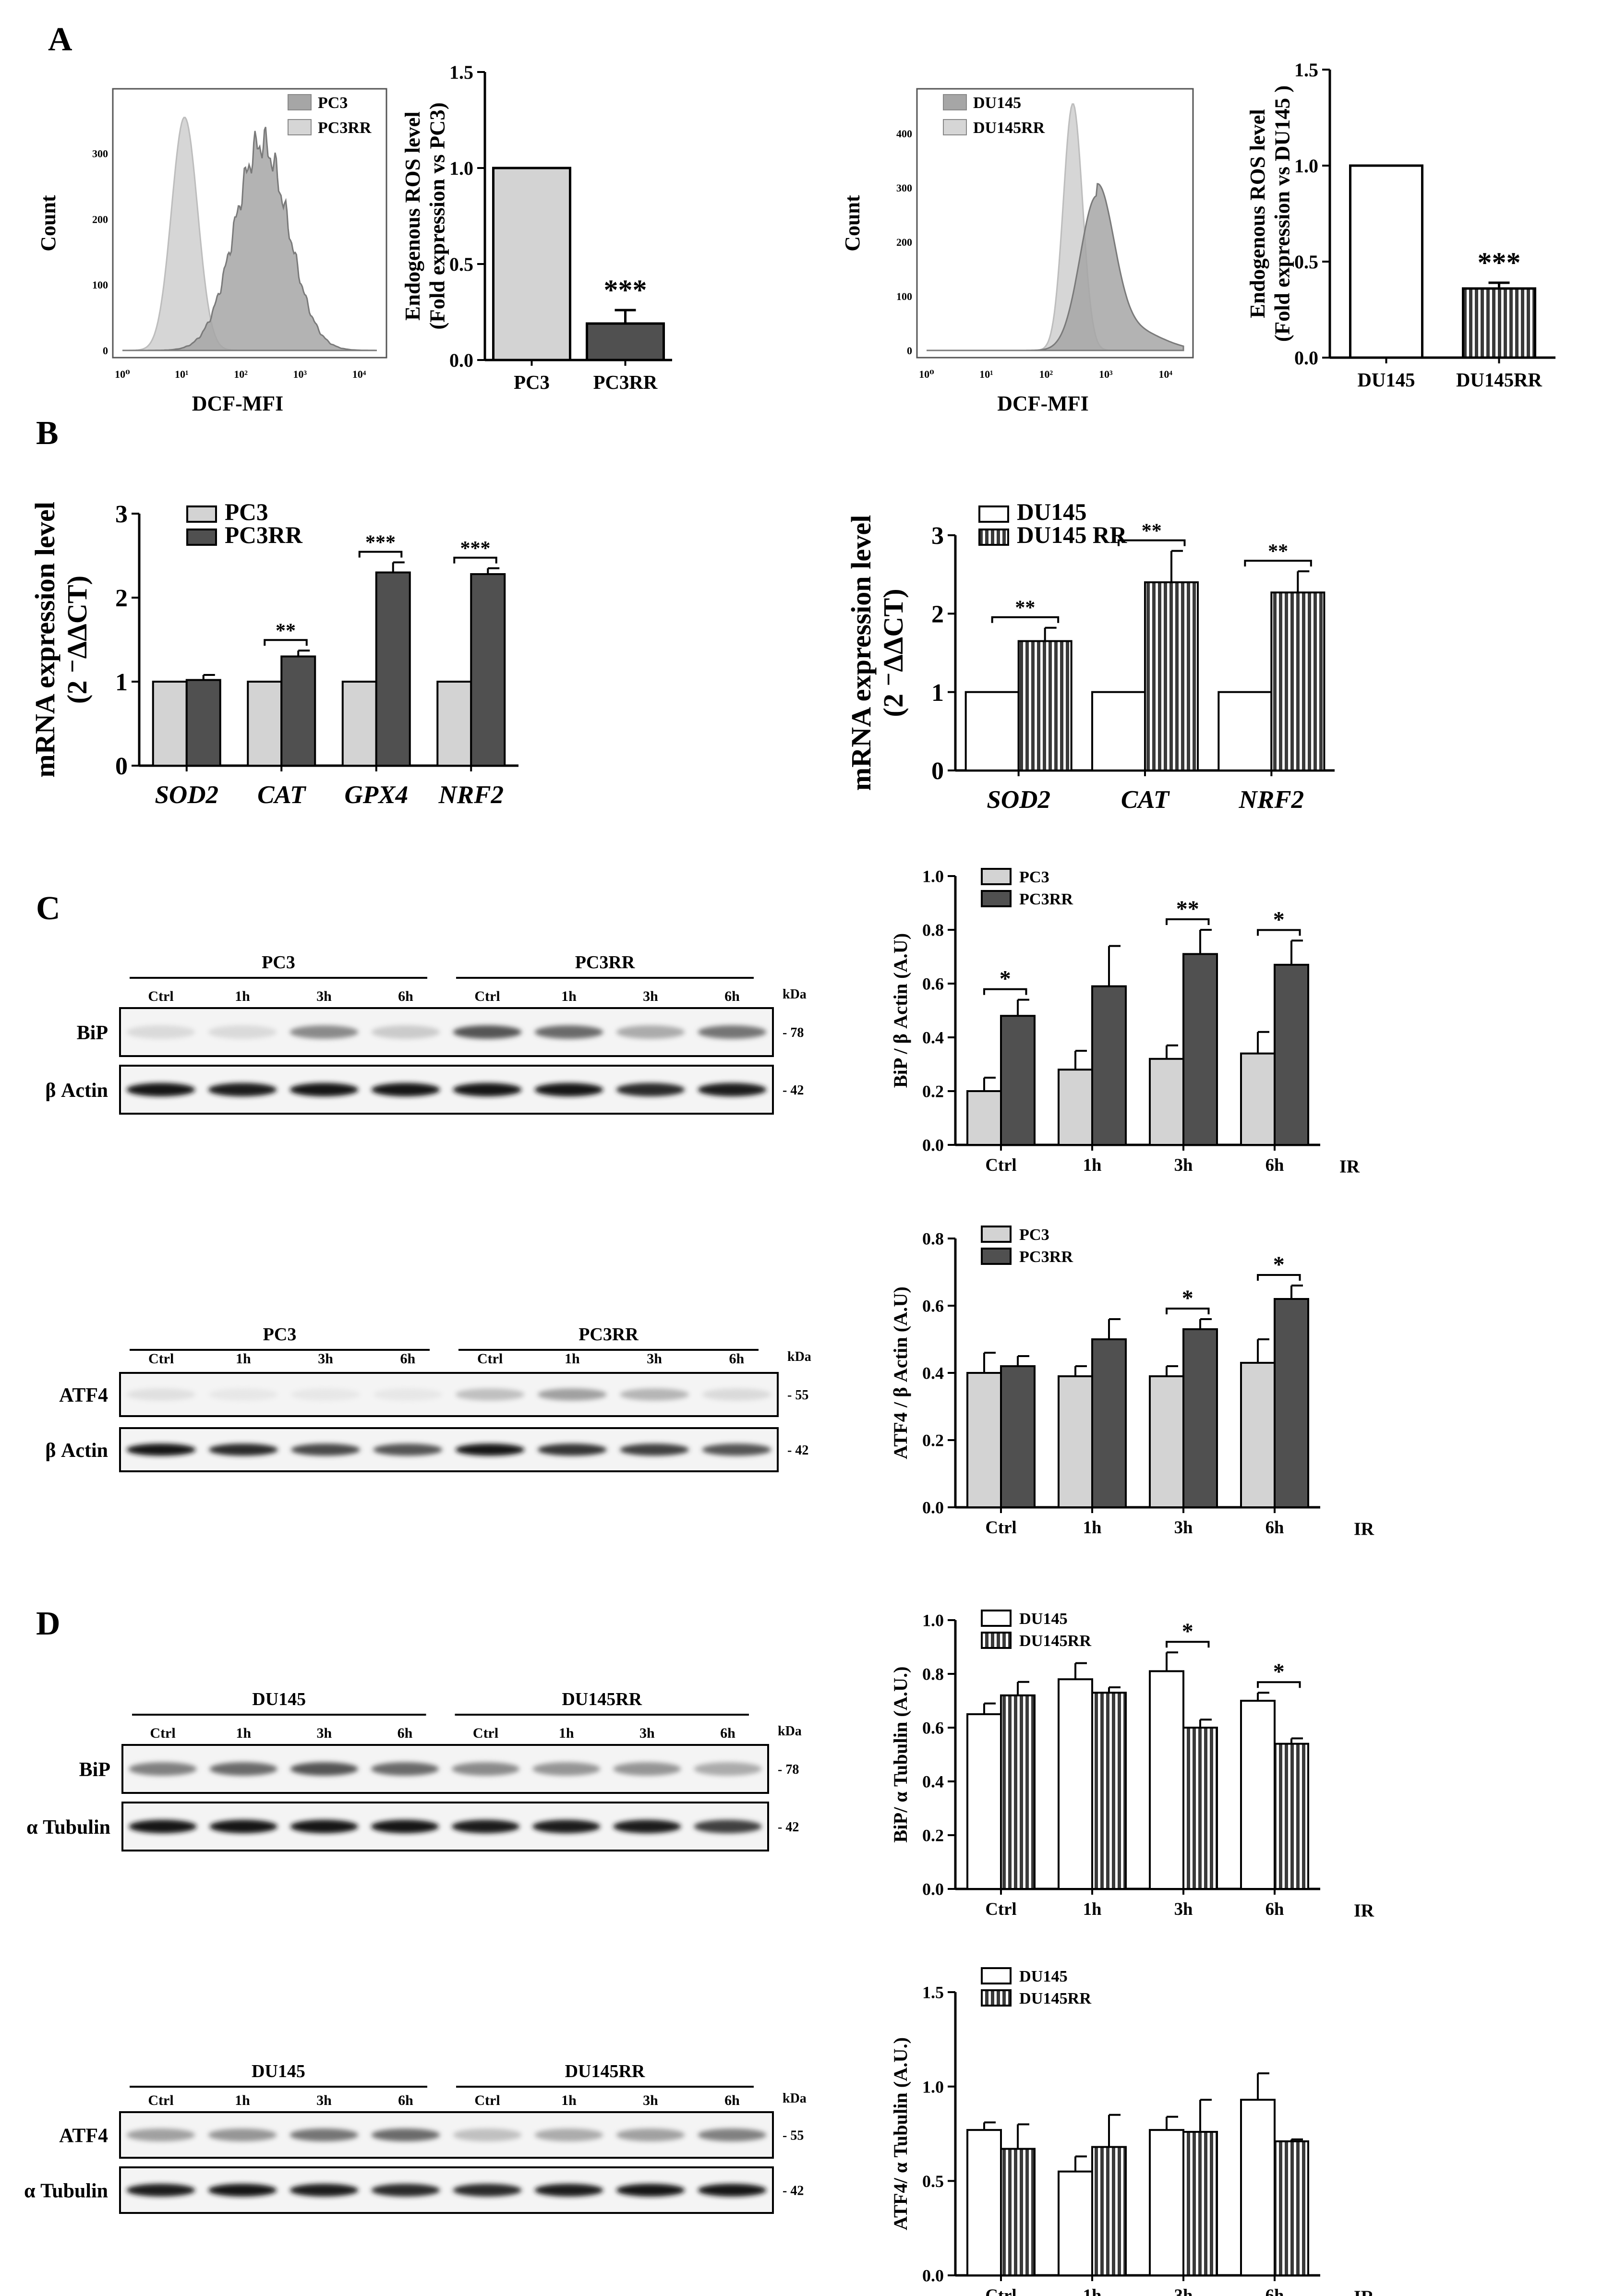 This screenshot has width=1615, height=2296. What do you see at coordinates (727, 1733) in the screenshot?
I see `western-blot-3-lane-label: 6h` at bounding box center [727, 1733].